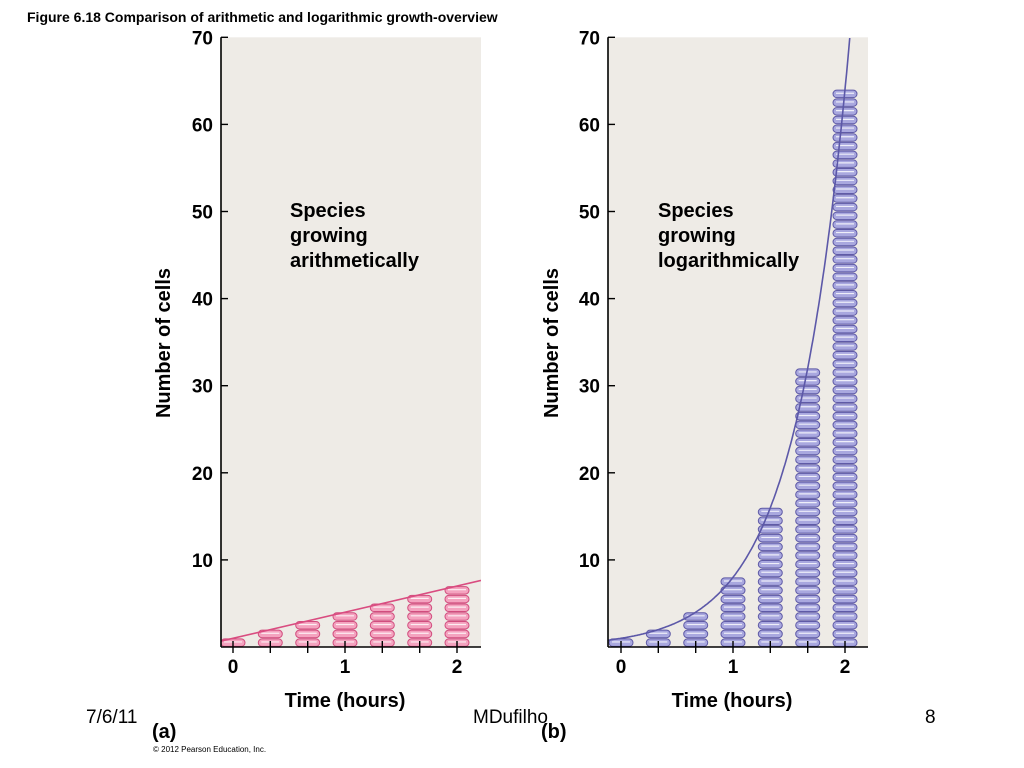 The width and height of the screenshot is (1024, 768). What do you see at coordinates (589, 300) in the screenshot?
I see `y-tick-label: 40` at bounding box center [589, 300].